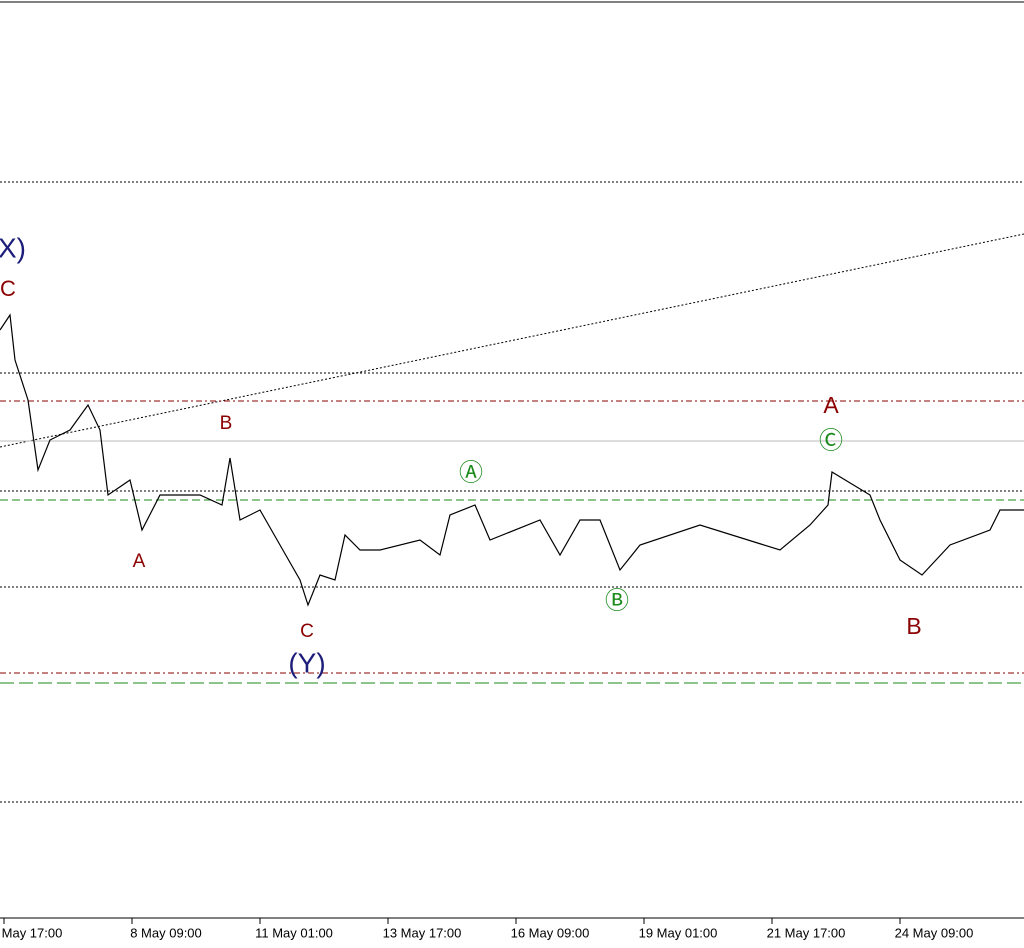  Describe the element at coordinates (550, 932) in the screenshot. I see `x-tick-label: 16 May 09:00` at that location.